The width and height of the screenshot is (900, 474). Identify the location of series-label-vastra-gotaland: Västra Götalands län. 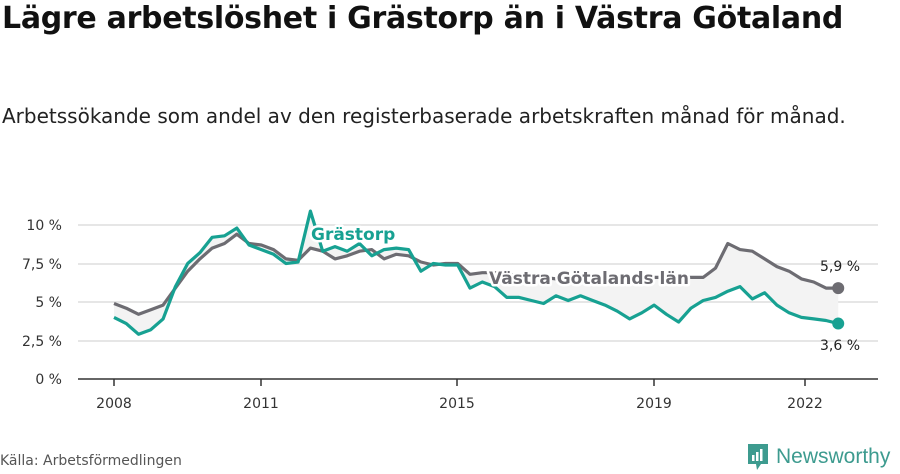
(589, 279).